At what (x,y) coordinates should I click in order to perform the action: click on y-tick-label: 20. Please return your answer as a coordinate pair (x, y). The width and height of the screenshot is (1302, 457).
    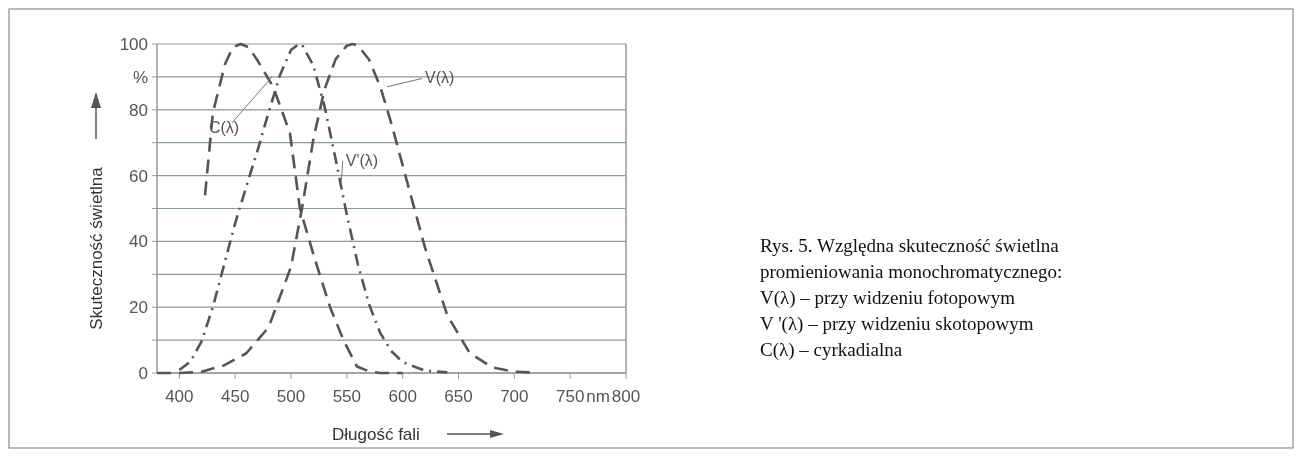
    Looking at the image, I should click on (138, 308).